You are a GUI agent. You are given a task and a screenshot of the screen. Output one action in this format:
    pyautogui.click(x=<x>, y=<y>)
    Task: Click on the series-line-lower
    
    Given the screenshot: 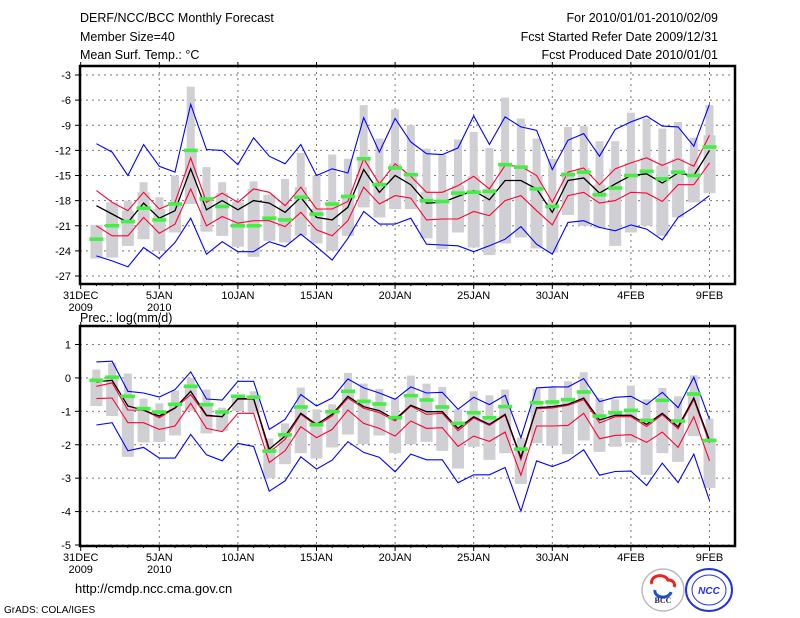 What is the action you would take?
    pyautogui.click(x=403, y=199)
    